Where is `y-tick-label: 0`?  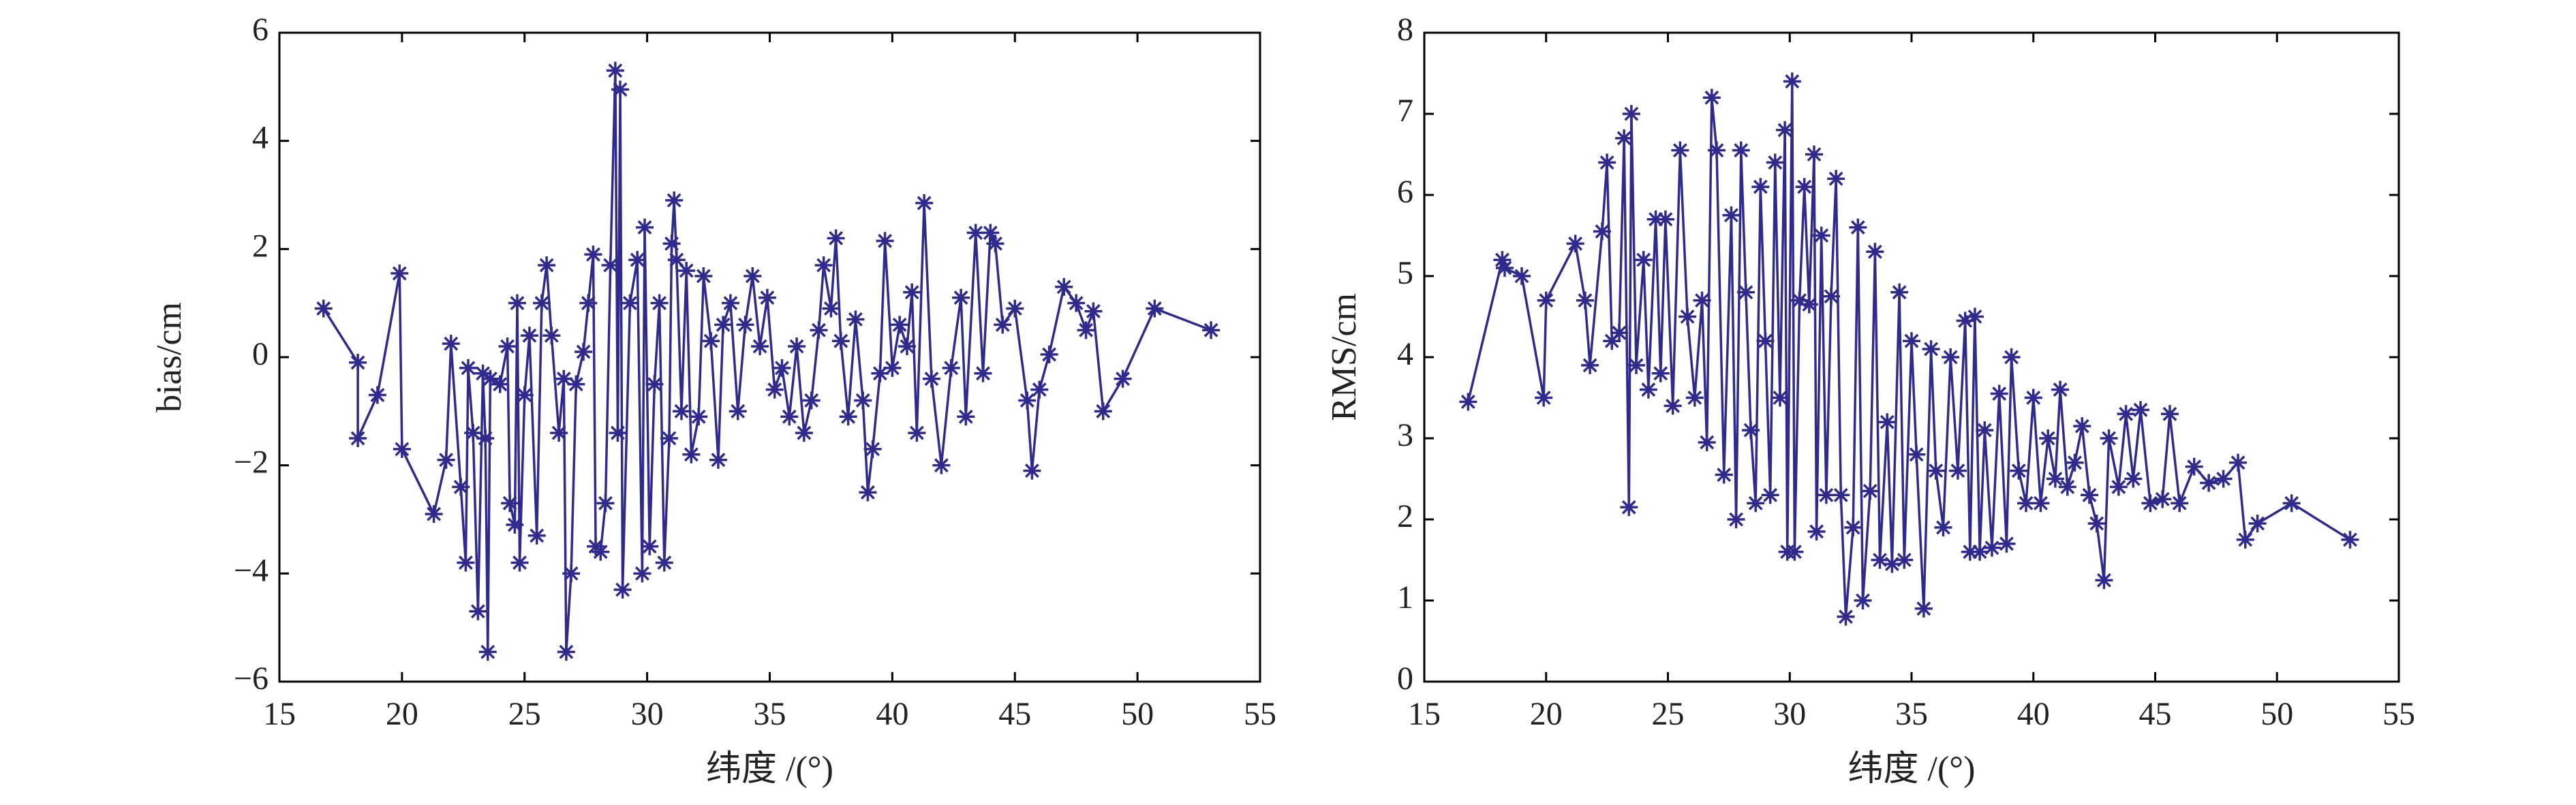 y-tick-label: 0 is located at coordinates (260, 354).